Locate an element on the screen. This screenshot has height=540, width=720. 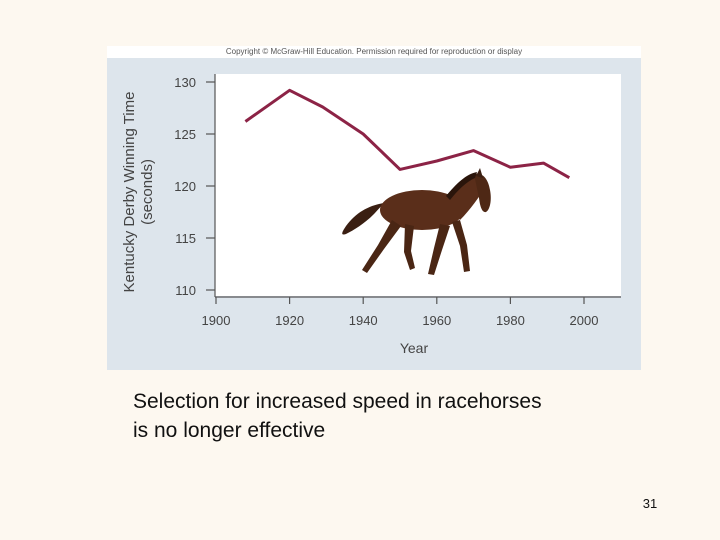
slide-number: 31 is located at coordinates (650, 503).